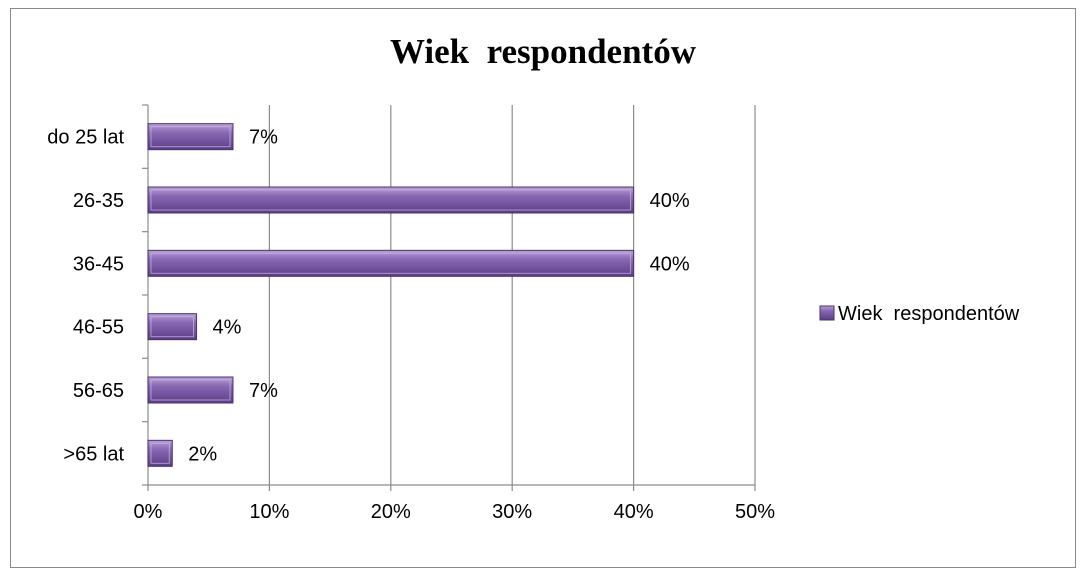  What do you see at coordinates (93, 454) in the screenshot?
I see `category-label: >65 lat` at bounding box center [93, 454].